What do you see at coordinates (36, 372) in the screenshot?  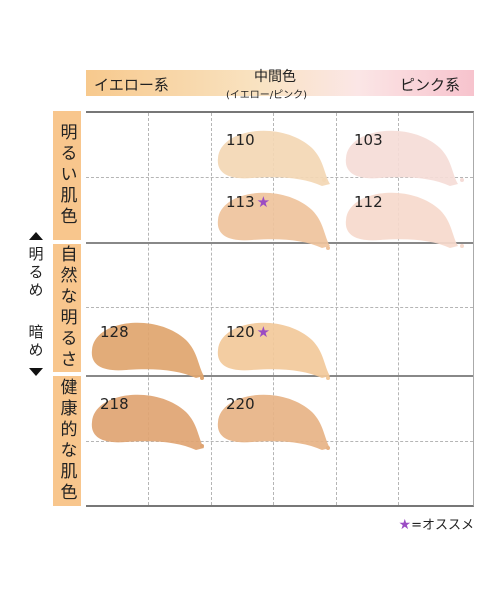 I see `arrow-down-icon` at bounding box center [36, 372].